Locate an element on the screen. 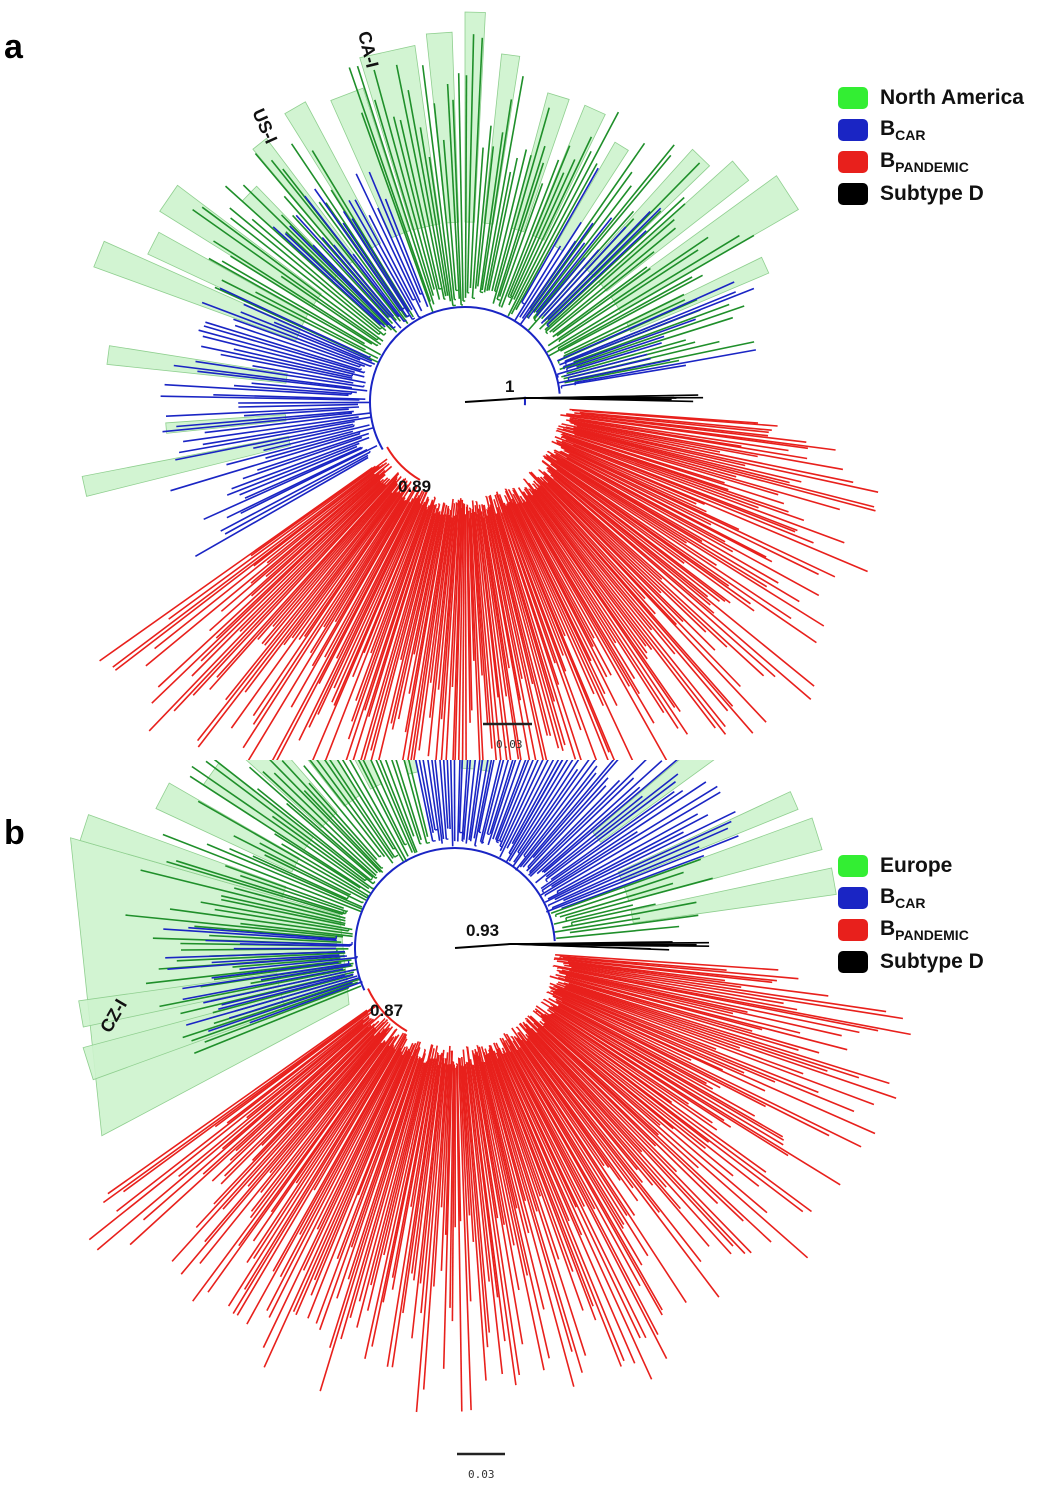  subtype-d-branch is located at coordinates (599, 396).